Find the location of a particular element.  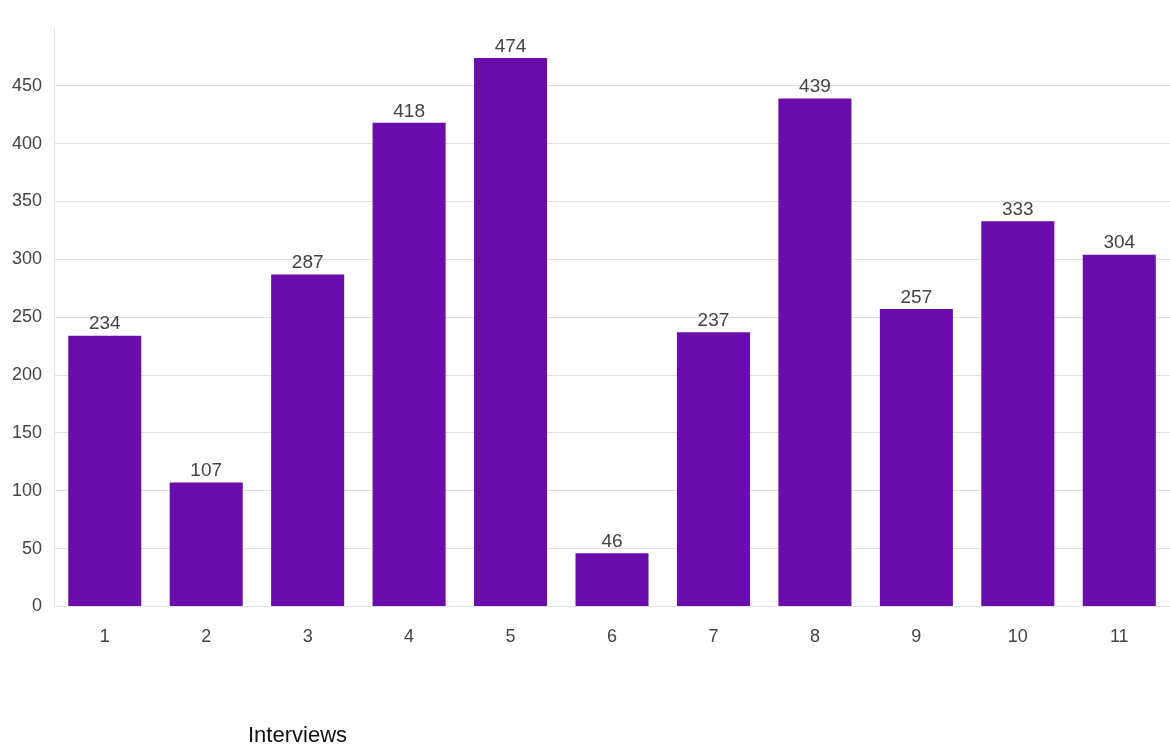

y-tick-label: 350 is located at coordinates (27, 200).